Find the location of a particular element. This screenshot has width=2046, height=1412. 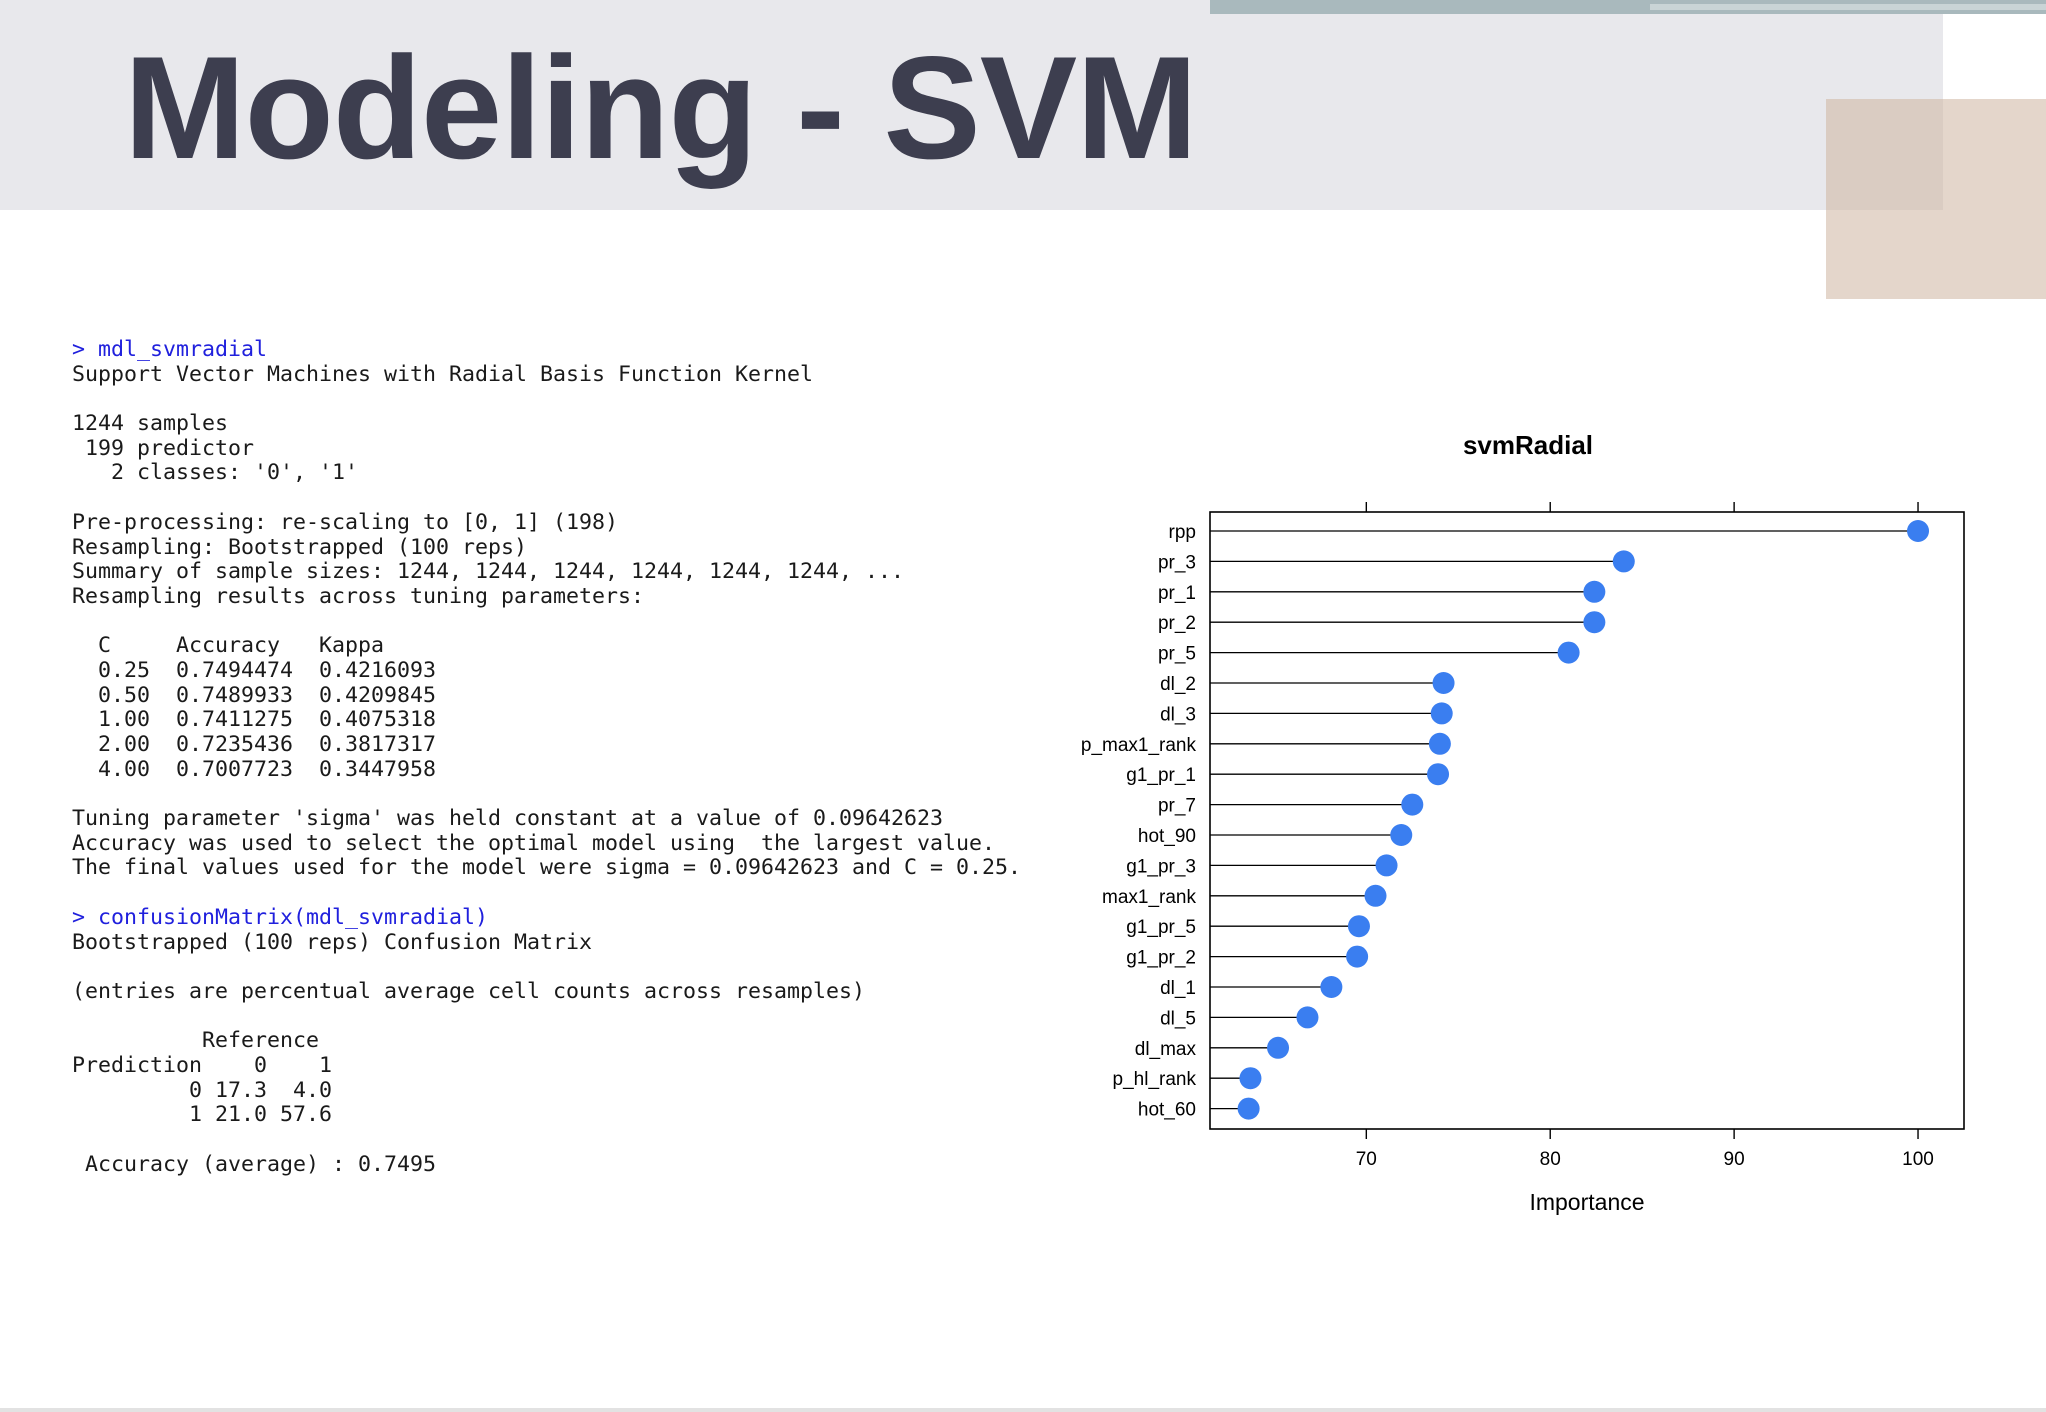

category-label: dl_2 is located at coordinates (1178, 684).